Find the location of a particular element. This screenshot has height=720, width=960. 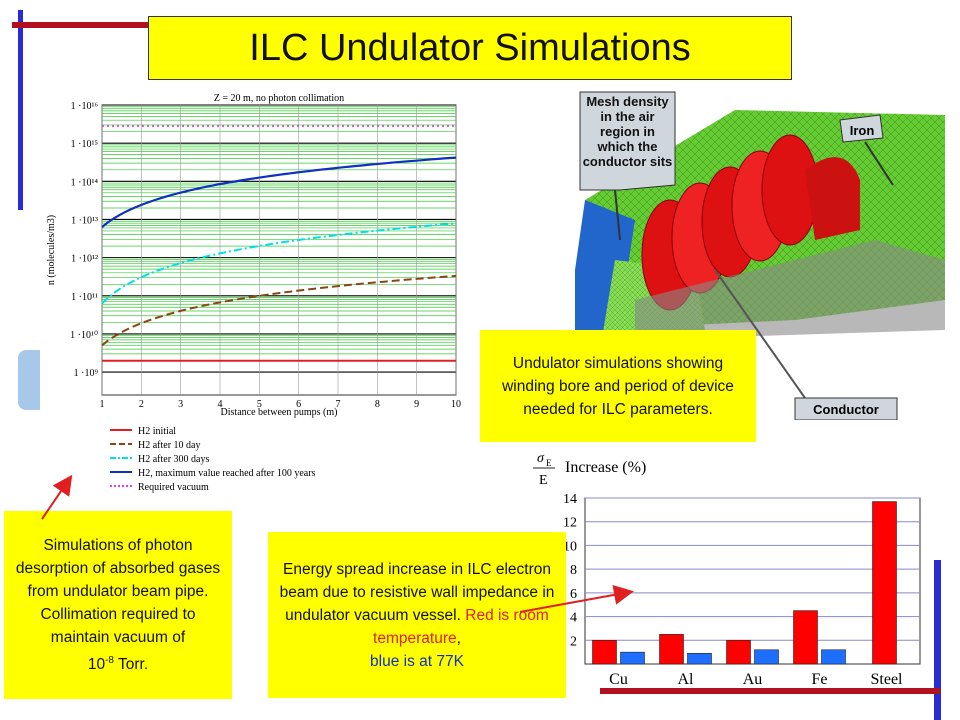

plot-x-tick-label: 3 is located at coordinates (180, 404).